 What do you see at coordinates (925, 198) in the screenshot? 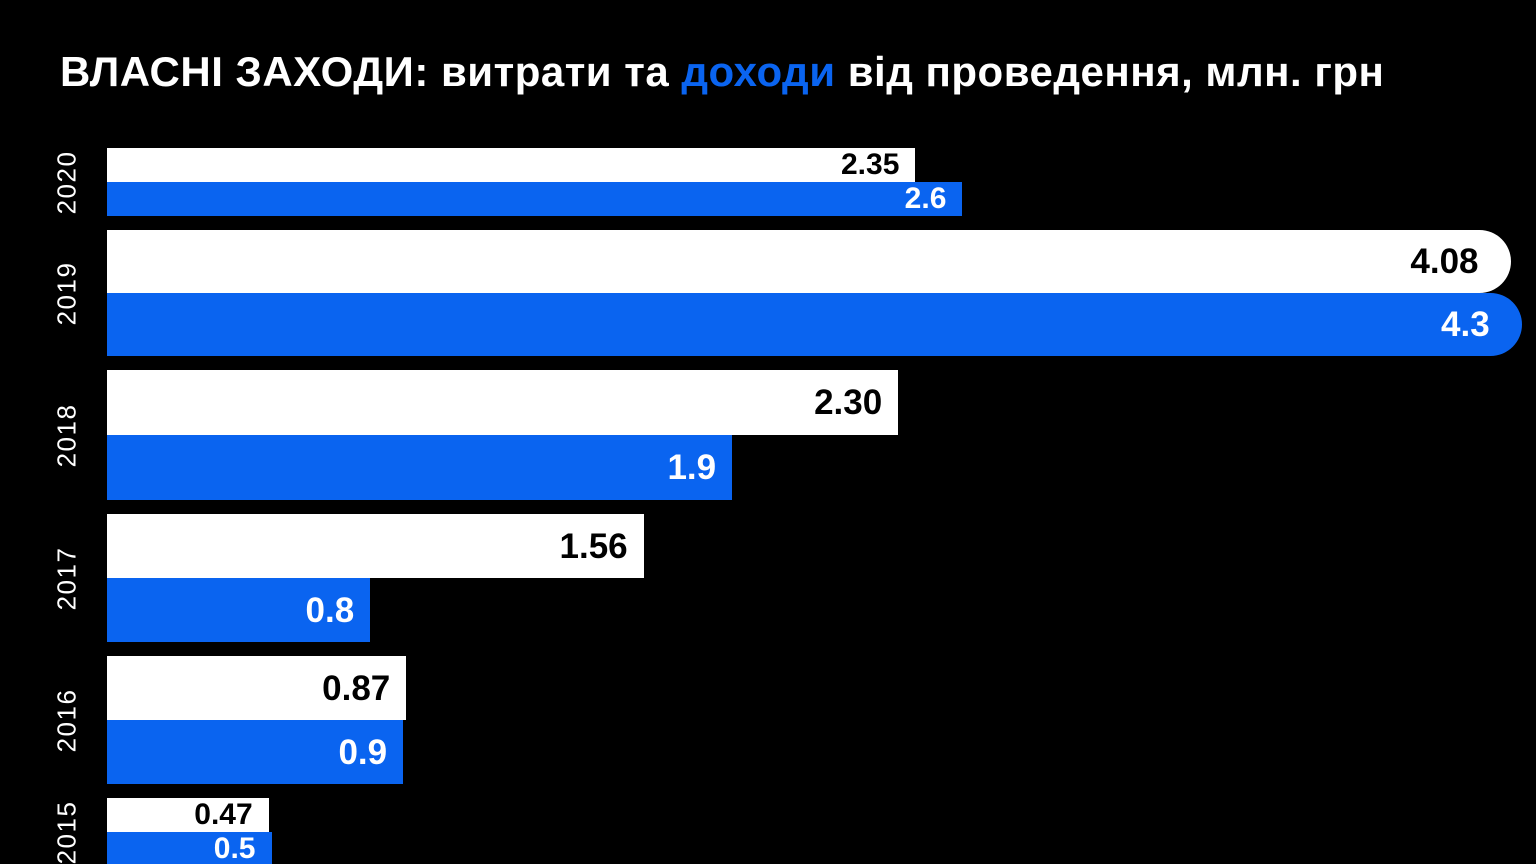
I see `bar-value-label: 2.6` at bounding box center [925, 198].